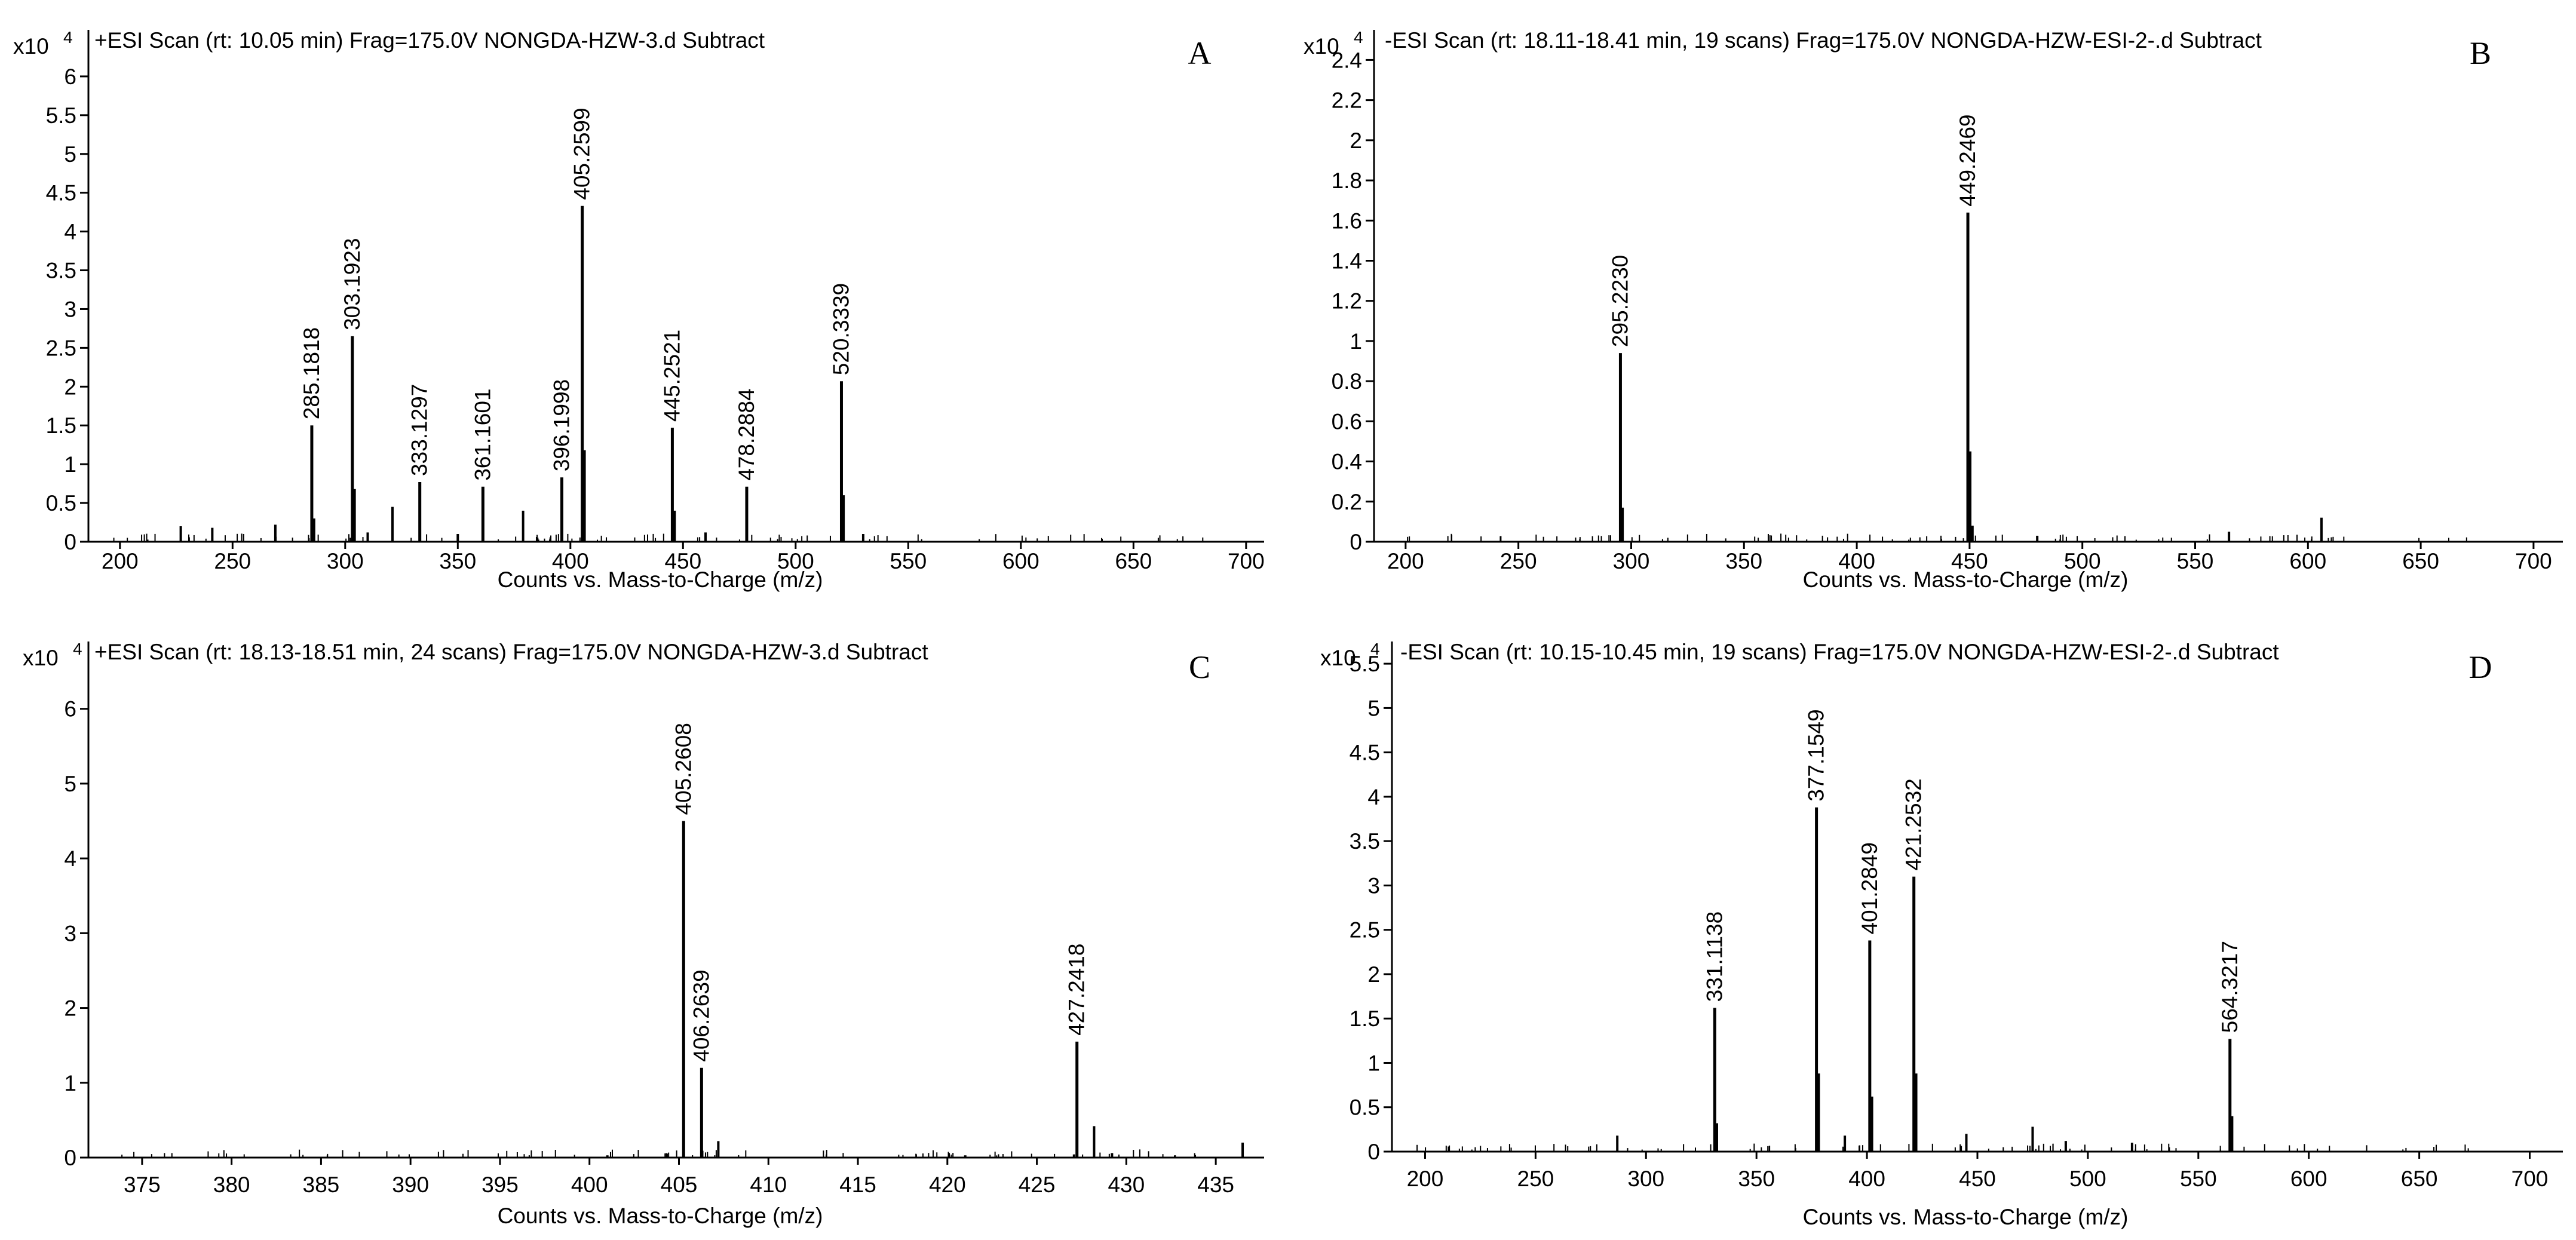 The height and width of the screenshot is (1240, 2576). Describe the element at coordinates (68, 37) in the screenshot. I see `panel-a-multiplier-exp: 4` at that location.